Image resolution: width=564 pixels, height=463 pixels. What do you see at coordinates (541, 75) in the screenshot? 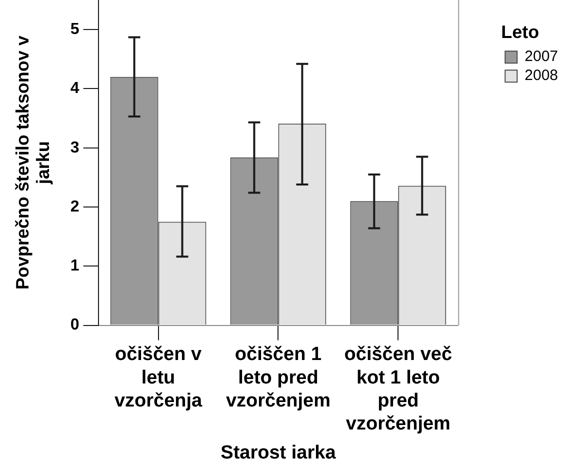
I see `legend-label: 2008` at bounding box center [541, 75].